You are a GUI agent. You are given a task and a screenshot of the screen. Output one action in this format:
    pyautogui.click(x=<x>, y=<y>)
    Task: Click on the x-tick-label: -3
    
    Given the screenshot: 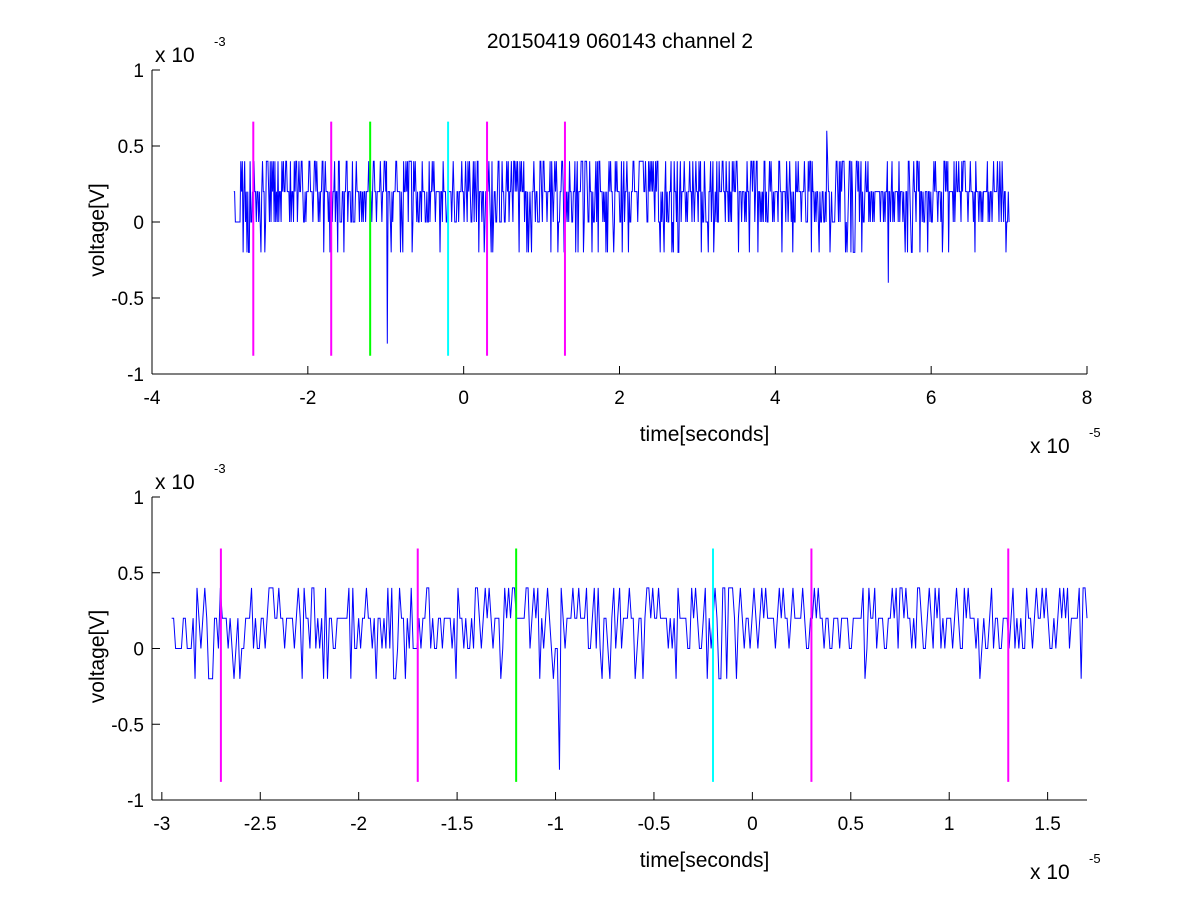 What is the action you would take?
    pyautogui.click(x=161, y=824)
    